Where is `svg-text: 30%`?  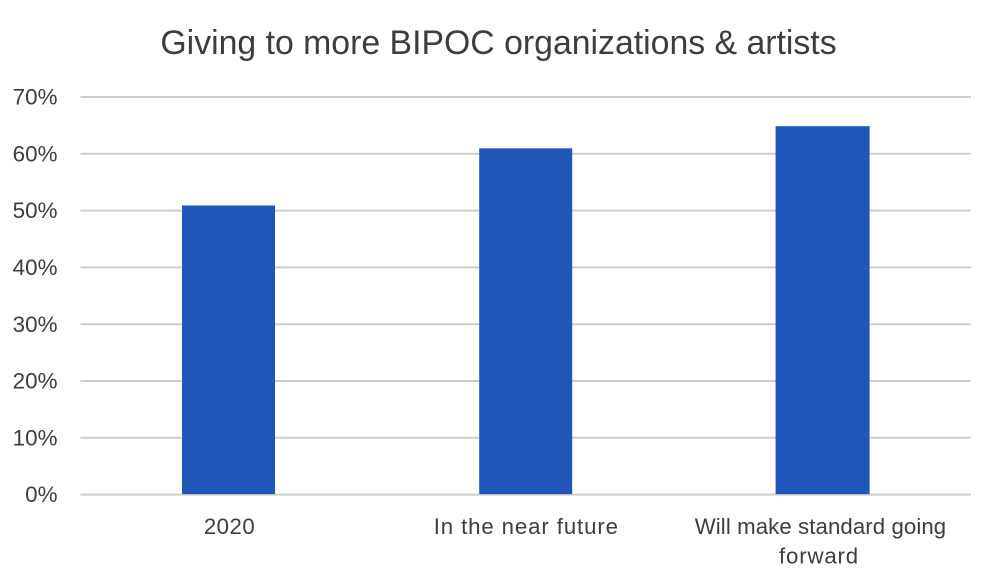 svg-text: 30% is located at coordinates (35, 324).